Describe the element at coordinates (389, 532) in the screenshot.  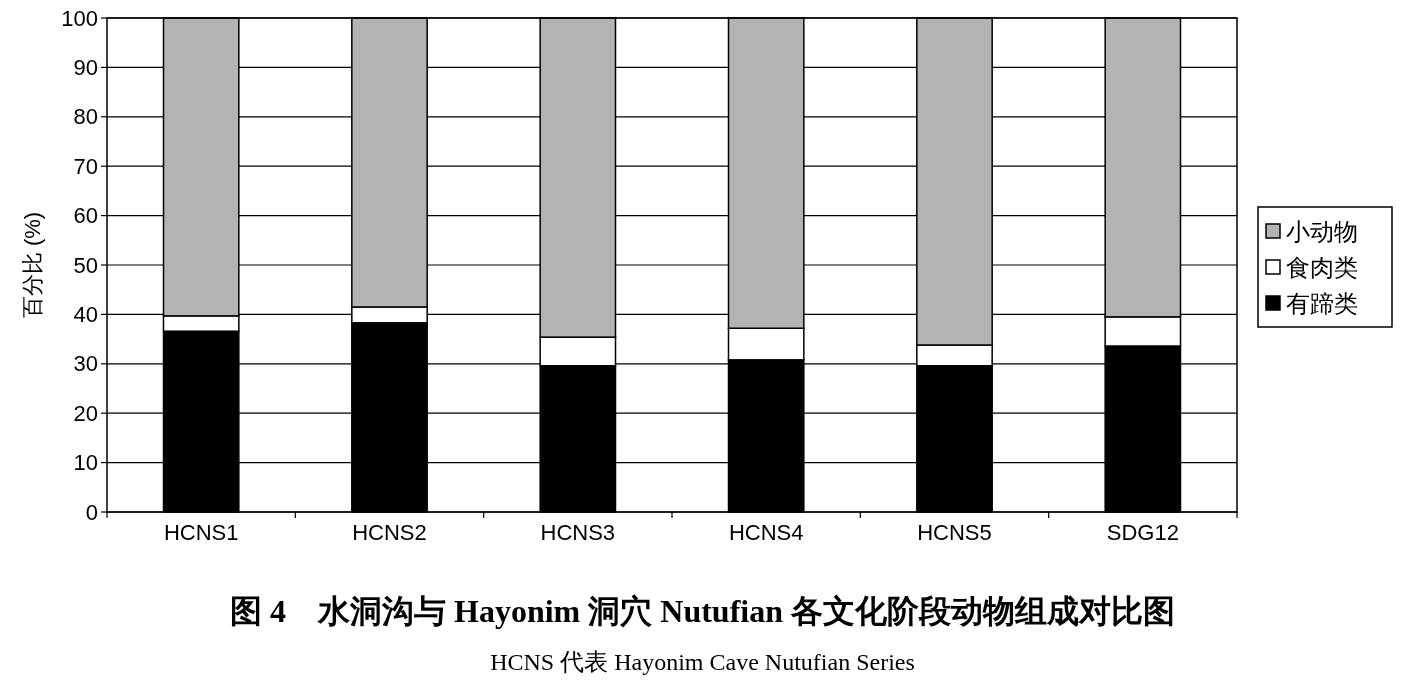
I see `x-tick-label: HCNS2` at that location.